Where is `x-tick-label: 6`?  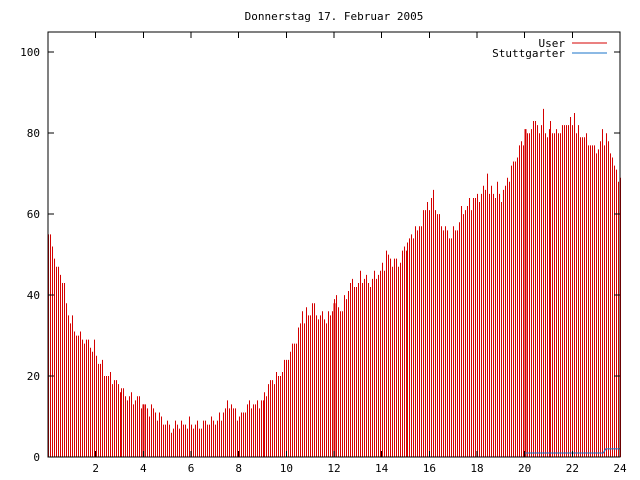 x-tick-label: 6 is located at coordinates (191, 468).